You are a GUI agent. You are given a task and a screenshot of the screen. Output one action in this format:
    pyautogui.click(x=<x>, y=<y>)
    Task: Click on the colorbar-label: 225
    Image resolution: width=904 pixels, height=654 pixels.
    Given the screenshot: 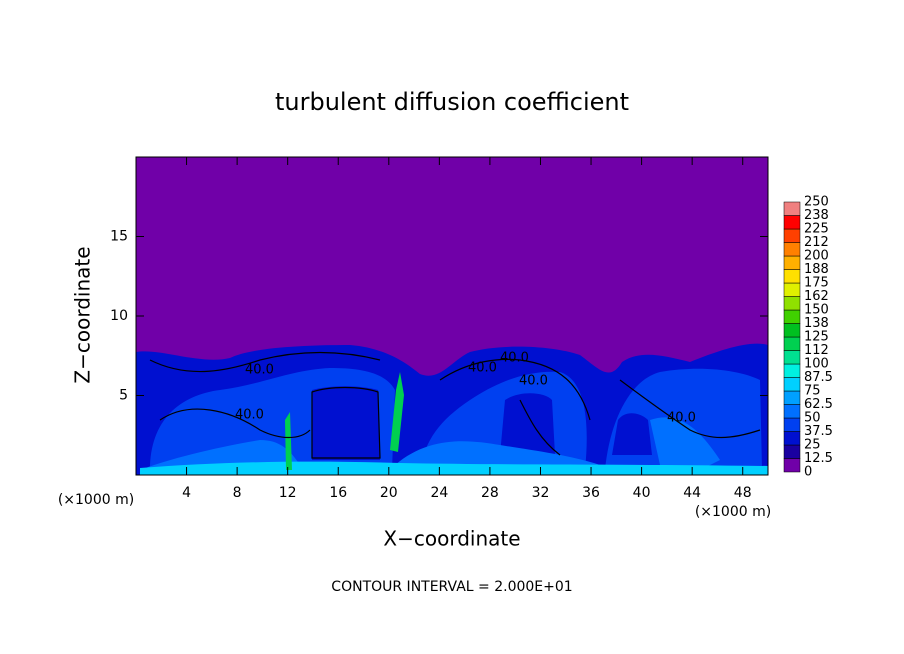 What is the action you would take?
    pyautogui.click(x=816, y=229)
    